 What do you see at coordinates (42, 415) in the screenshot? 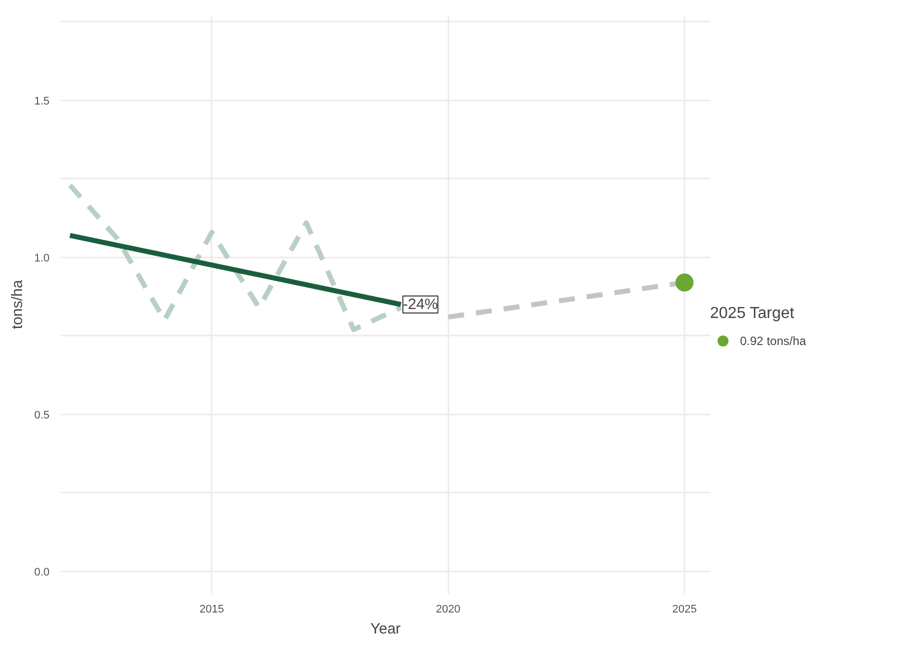
I see `y-tick-label: 0.5` at bounding box center [42, 415].